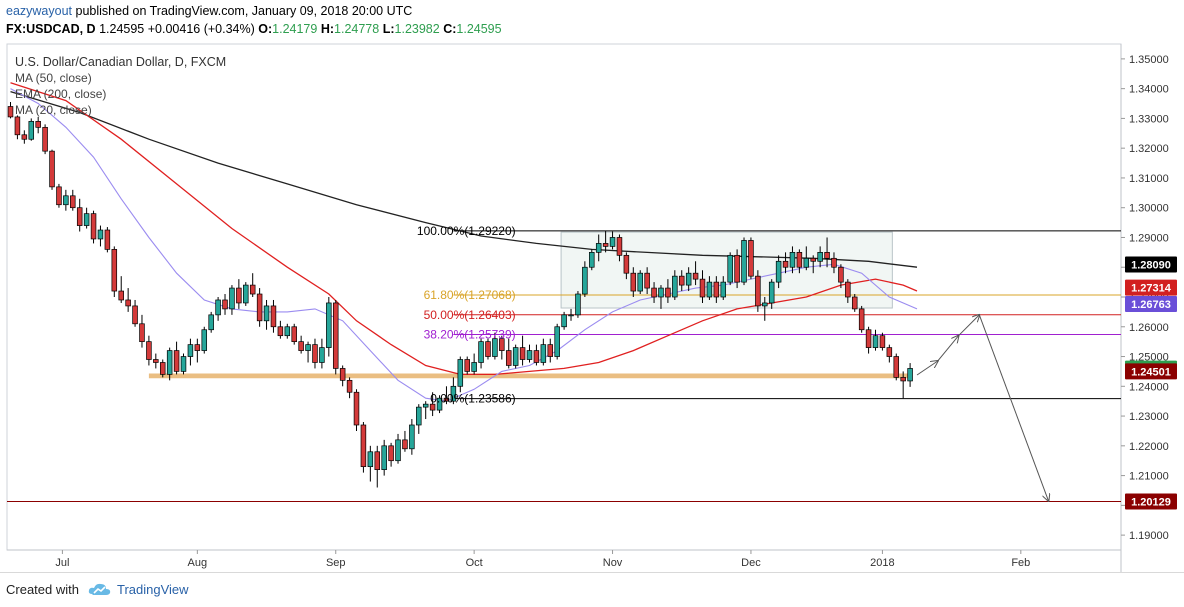 The height and width of the screenshot is (607, 1184). I want to click on low-value: 1.23982, so click(417, 29).